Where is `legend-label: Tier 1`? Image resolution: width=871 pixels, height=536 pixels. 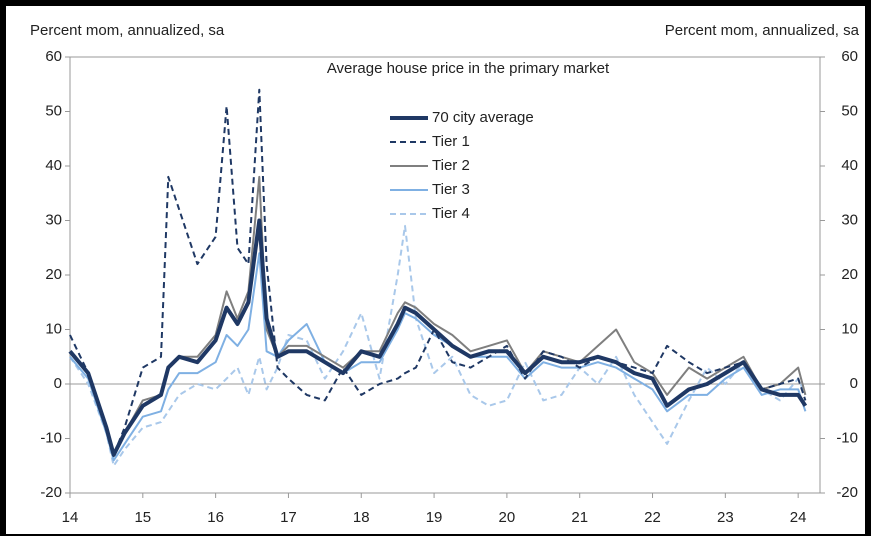
legend-label: Tier 1 is located at coordinates (451, 141).